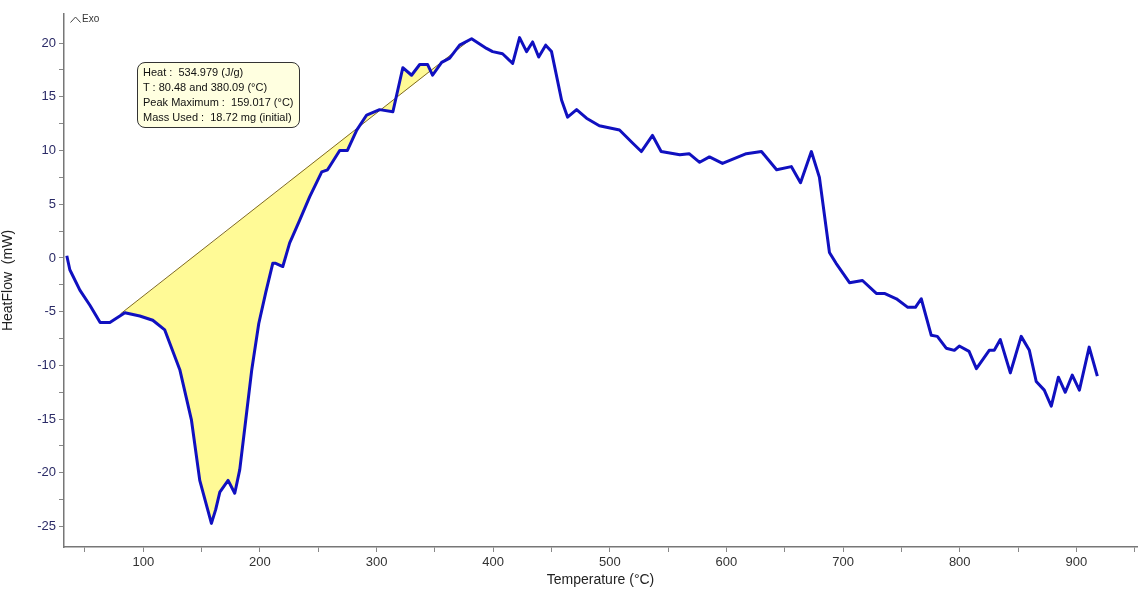 The width and height of the screenshot is (1139, 589). What do you see at coordinates (143, 562) in the screenshot?
I see `x-tick-label: 100` at bounding box center [143, 562].